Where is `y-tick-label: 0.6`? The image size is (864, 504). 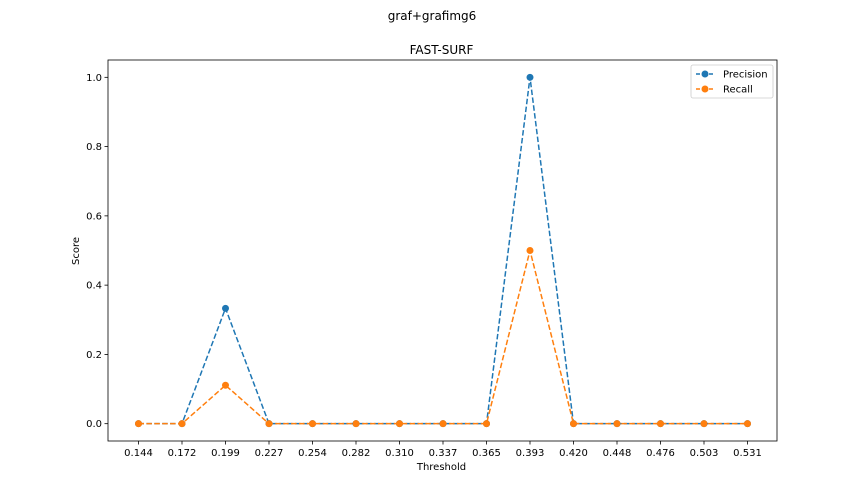 y-tick-label: 0.6 is located at coordinates (94, 216).